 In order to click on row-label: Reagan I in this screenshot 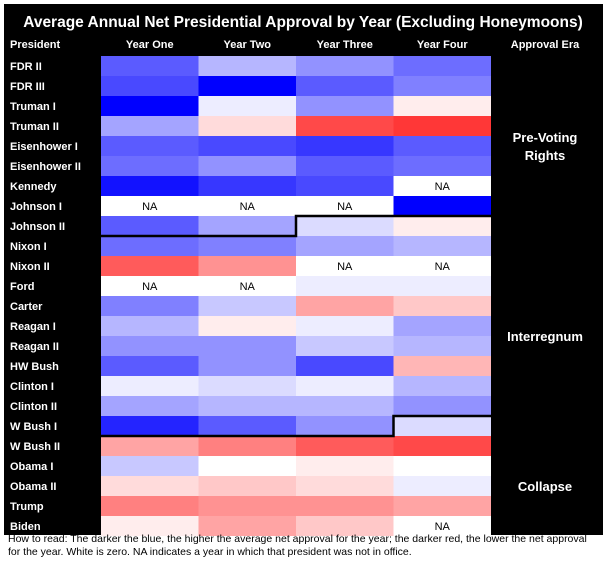, I will do `click(33, 327)`.